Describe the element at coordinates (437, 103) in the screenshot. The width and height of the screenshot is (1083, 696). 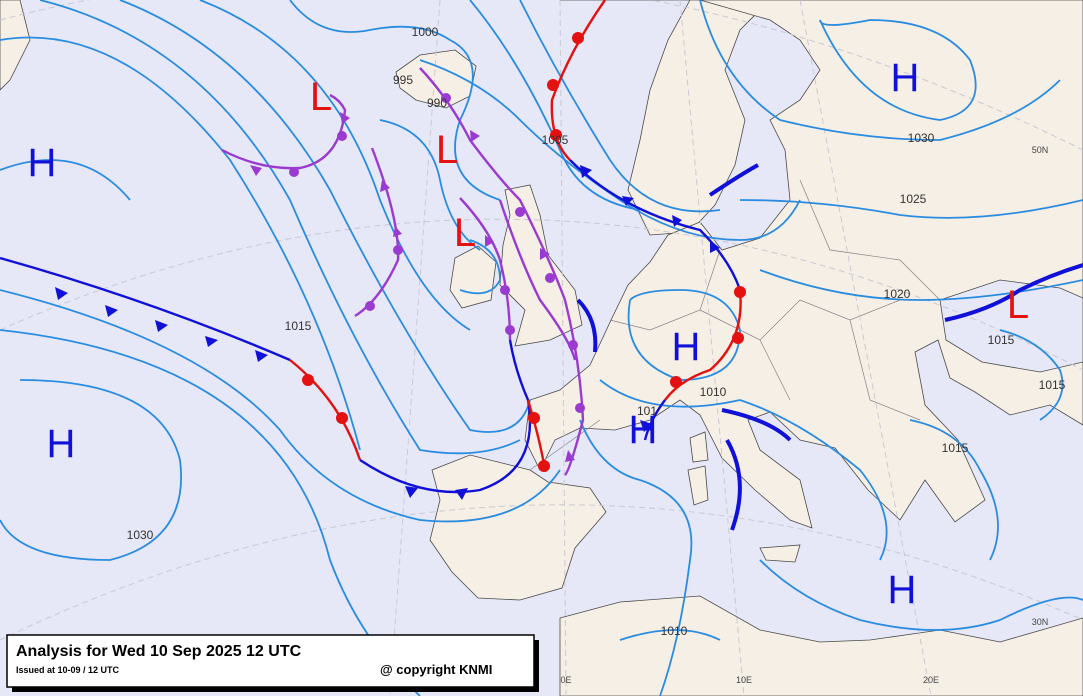
I see `isobar-label: 990` at that location.